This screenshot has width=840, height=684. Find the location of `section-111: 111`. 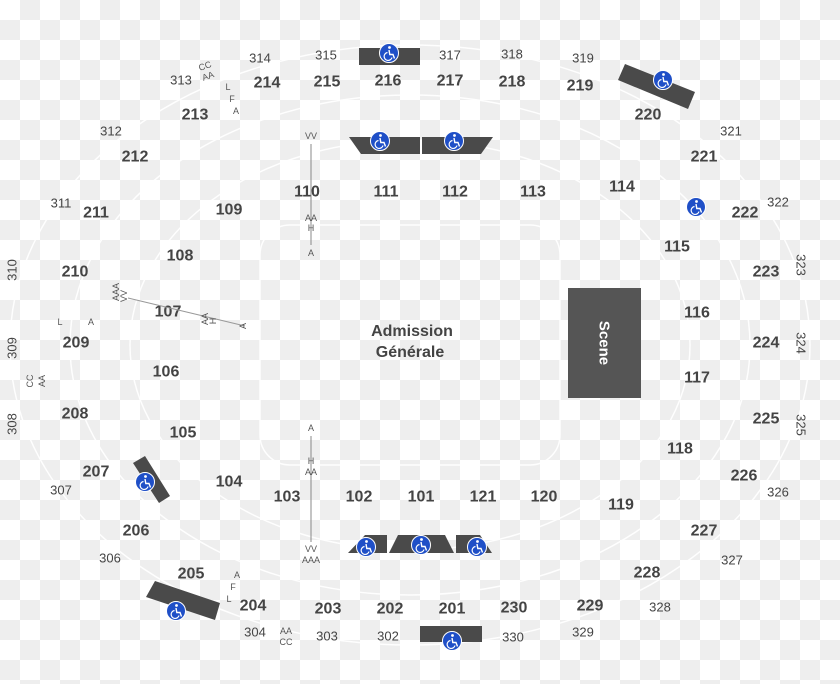

section-111: 111 is located at coordinates (386, 192).